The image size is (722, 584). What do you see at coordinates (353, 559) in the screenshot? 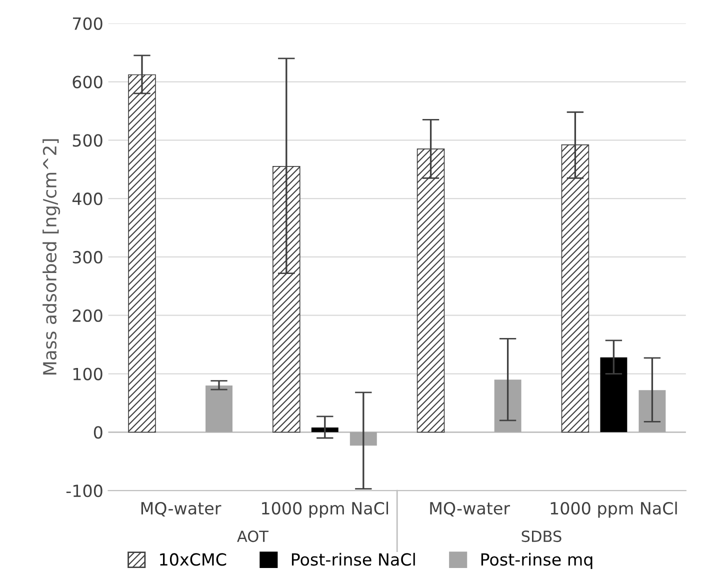
I see `legend-label: Post-rinse NaCl` at bounding box center [353, 559].